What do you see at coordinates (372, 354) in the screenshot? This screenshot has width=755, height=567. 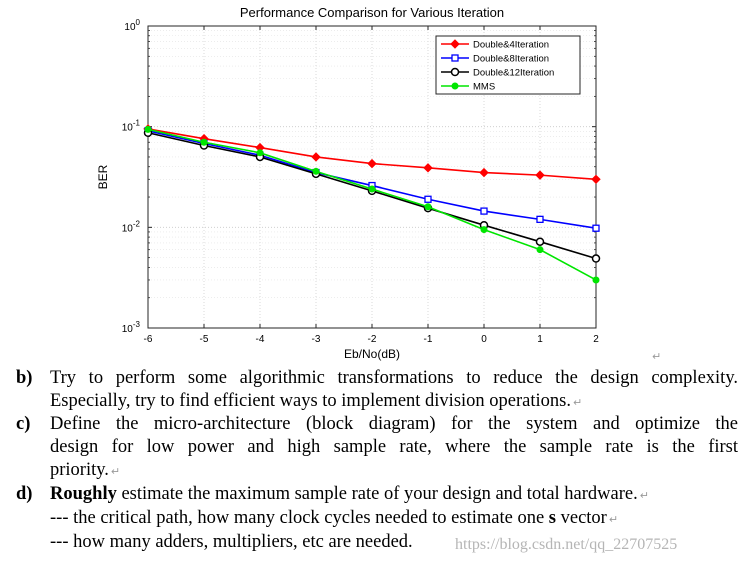 I see `x-axis-label: Eb/No(dB)` at bounding box center [372, 354].